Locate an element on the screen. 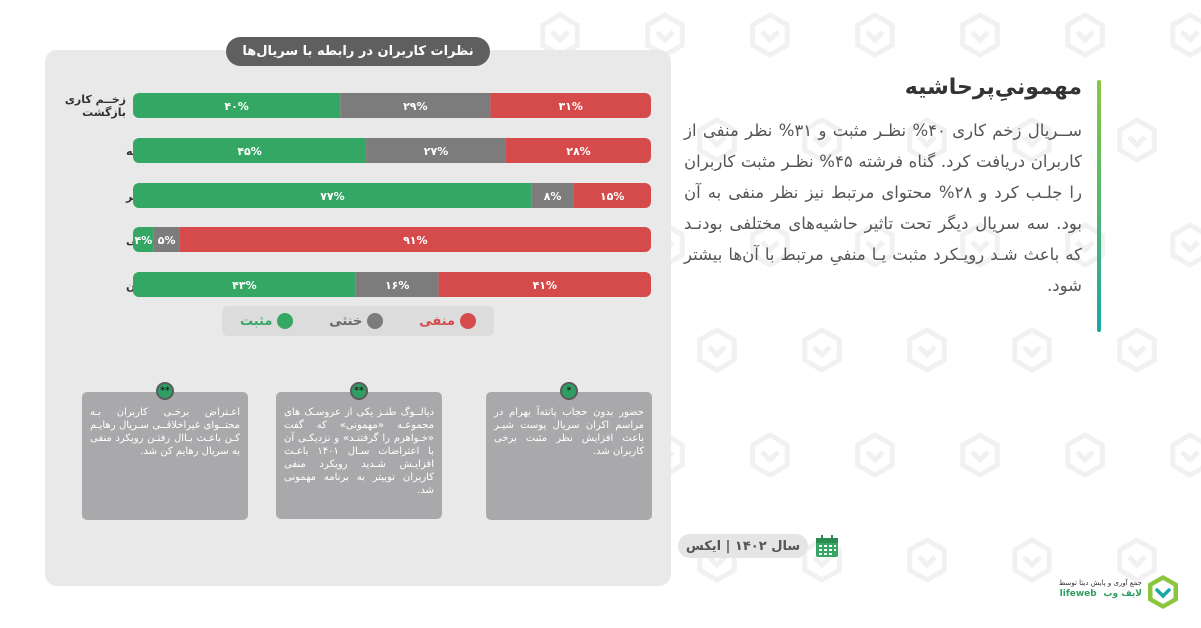 The image size is (1201, 628). data-label: ۸% is located at coordinates (553, 196).